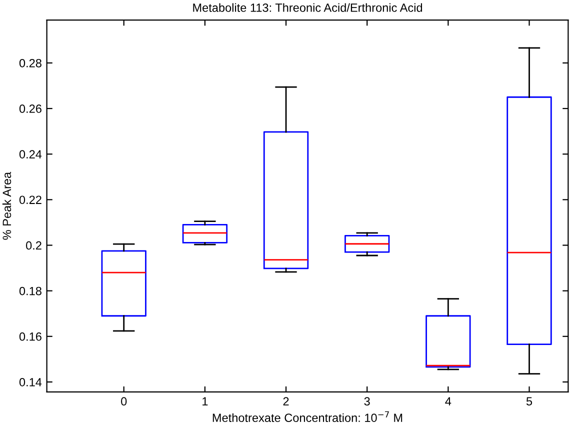 This screenshot has height=437, width=578. What do you see at coordinates (34, 245) in the screenshot?
I see `y-tick-label: 0.2` at bounding box center [34, 245].